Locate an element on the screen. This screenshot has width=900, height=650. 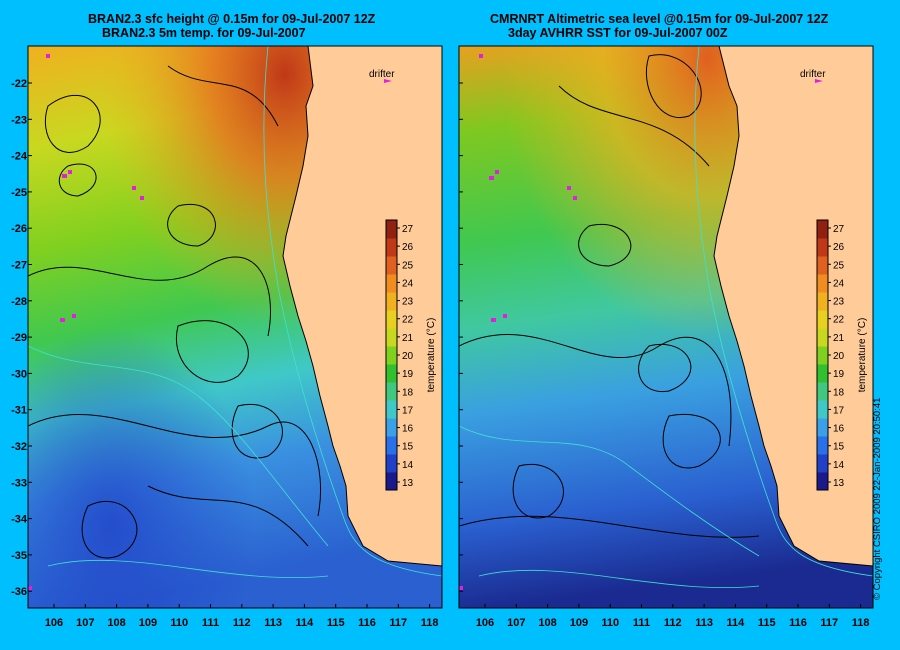
lat-tick-label: -27 is located at coordinates (19, 266).